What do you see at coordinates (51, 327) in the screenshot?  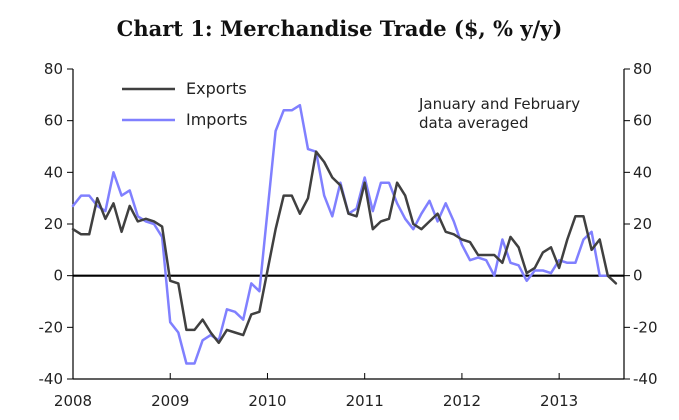 I see `y-tick-label-left: -20` at bounding box center [51, 327].